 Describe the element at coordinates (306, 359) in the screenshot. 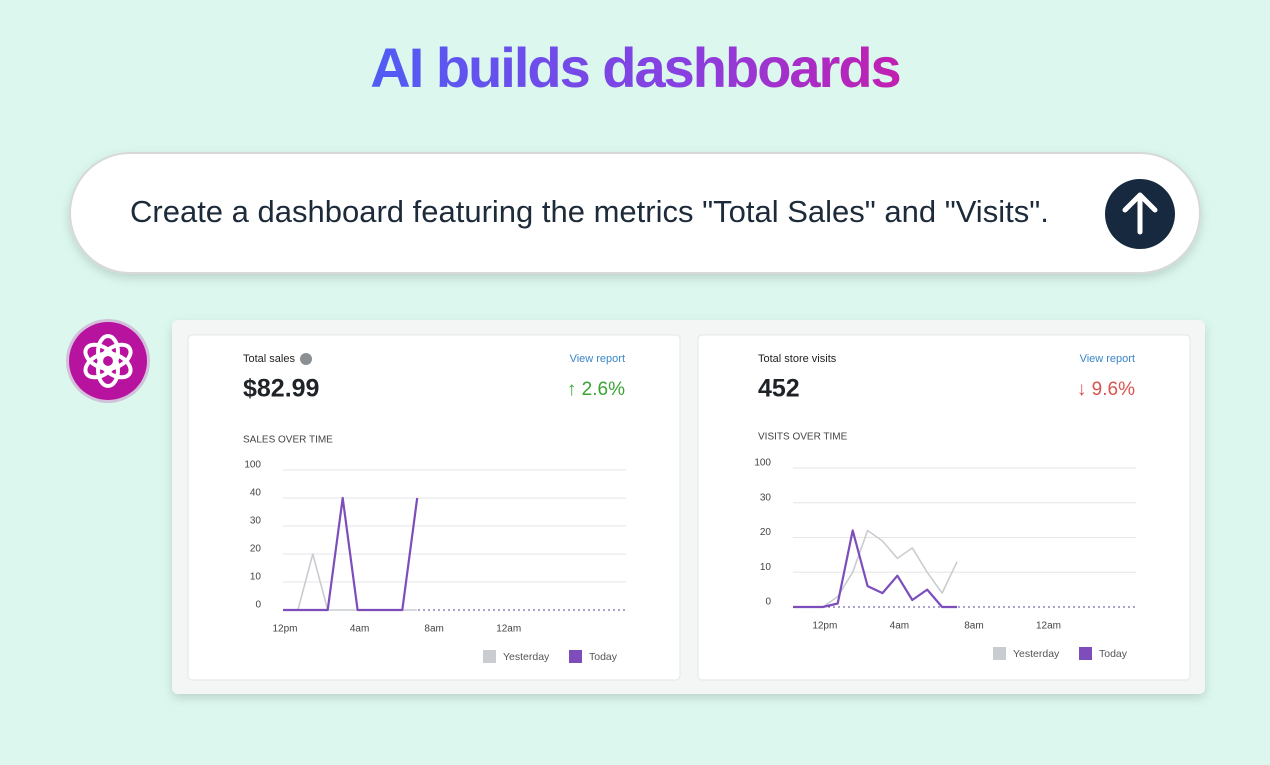

I see `help-icon` at that location.